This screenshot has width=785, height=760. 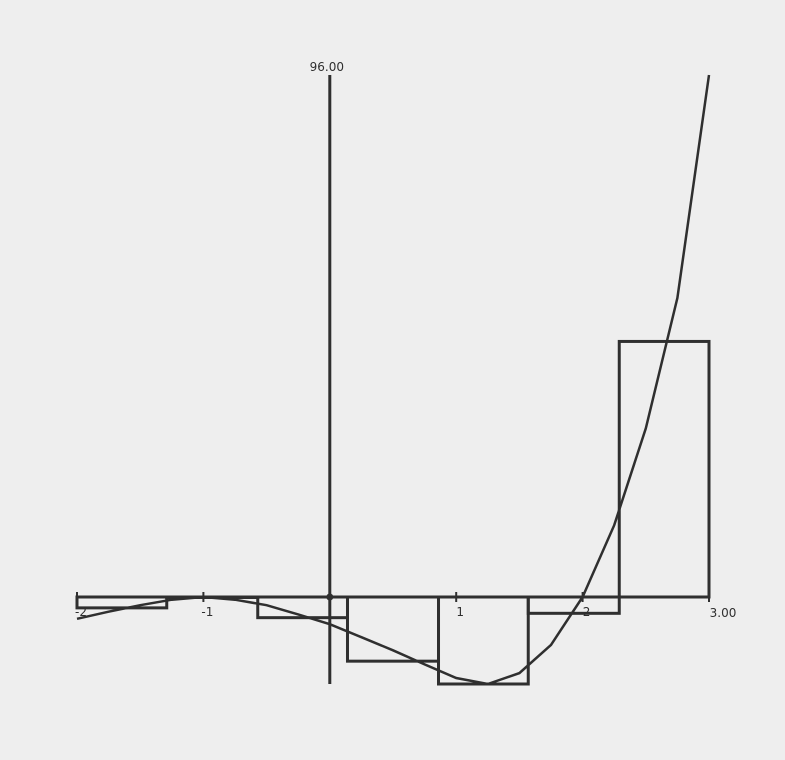 I want to click on x-tick-label: 2, so click(x=587, y=612).